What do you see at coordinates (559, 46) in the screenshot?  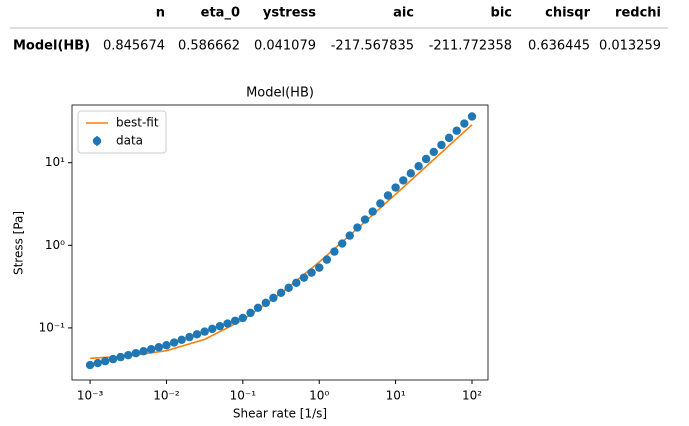 I see `table-cell: 0.636445` at bounding box center [559, 46].